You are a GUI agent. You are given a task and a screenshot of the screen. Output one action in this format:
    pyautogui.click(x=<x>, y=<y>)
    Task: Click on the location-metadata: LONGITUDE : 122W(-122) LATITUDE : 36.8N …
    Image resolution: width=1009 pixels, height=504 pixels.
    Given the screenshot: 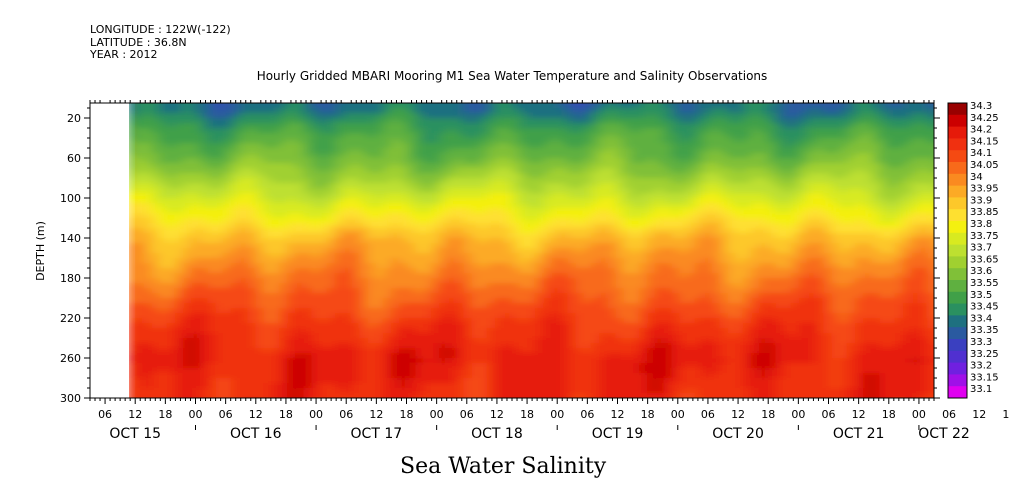 What is the action you would take?
    pyautogui.click(x=160, y=42)
    